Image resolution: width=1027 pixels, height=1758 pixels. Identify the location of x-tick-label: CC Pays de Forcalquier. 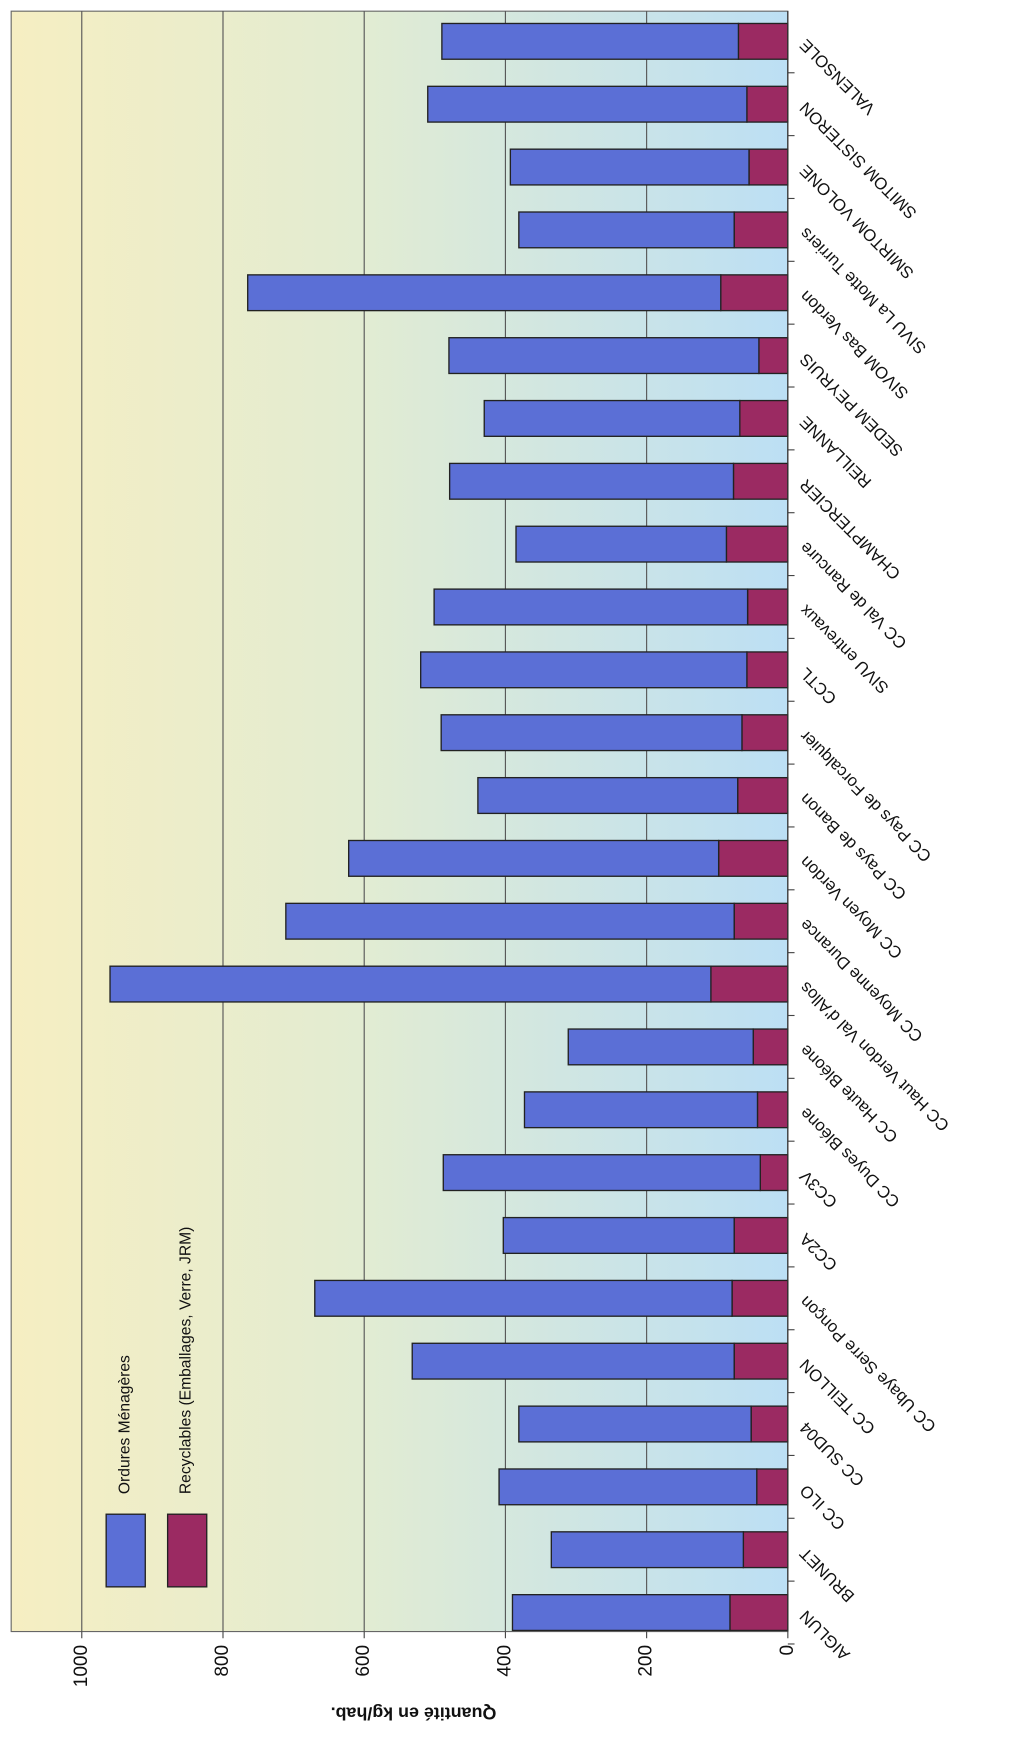
(865, 795).